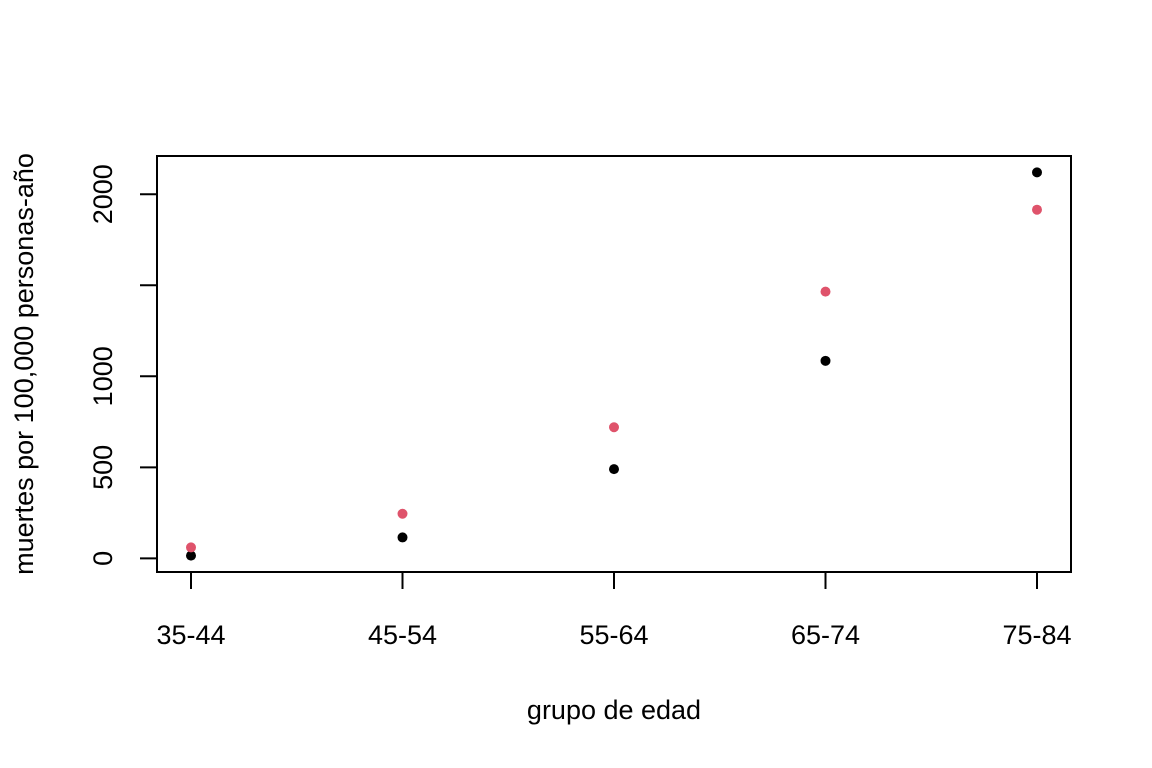  What do you see at coordinates (24, 364) in the screenshot?
I see `y-axis-title: muertes por 100,000 personas-año` at bounding box center [24, 364].